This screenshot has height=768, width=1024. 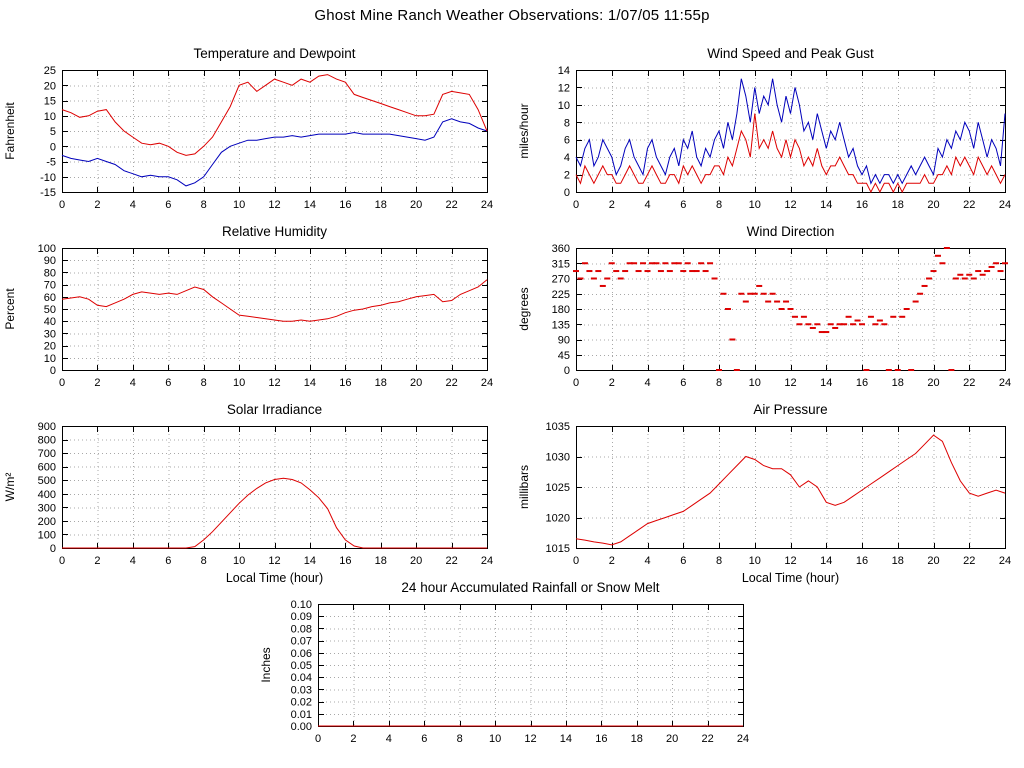 What do you see at coordinates (790, 409) in the screenshot?
I see `chart-title: Air Pressure` at bounding box center [790, 409].